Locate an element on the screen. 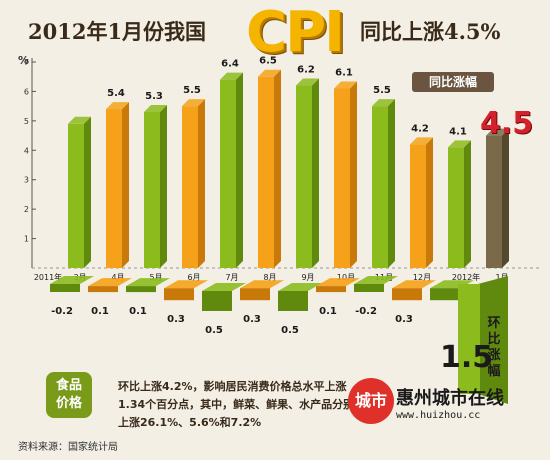 This screenshot has width=550, height=460. yoy-value-label: 6.4 is located at coordinates (230, 64).